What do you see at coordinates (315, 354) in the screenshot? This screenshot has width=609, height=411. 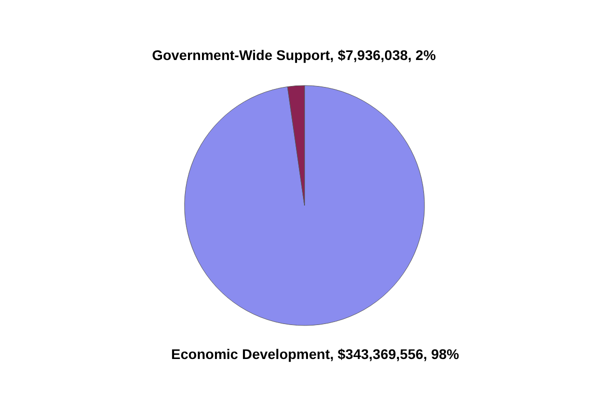 I see `slice-label: Economic Development, $343,369,556, 98%` at bounding box center [315, 354].